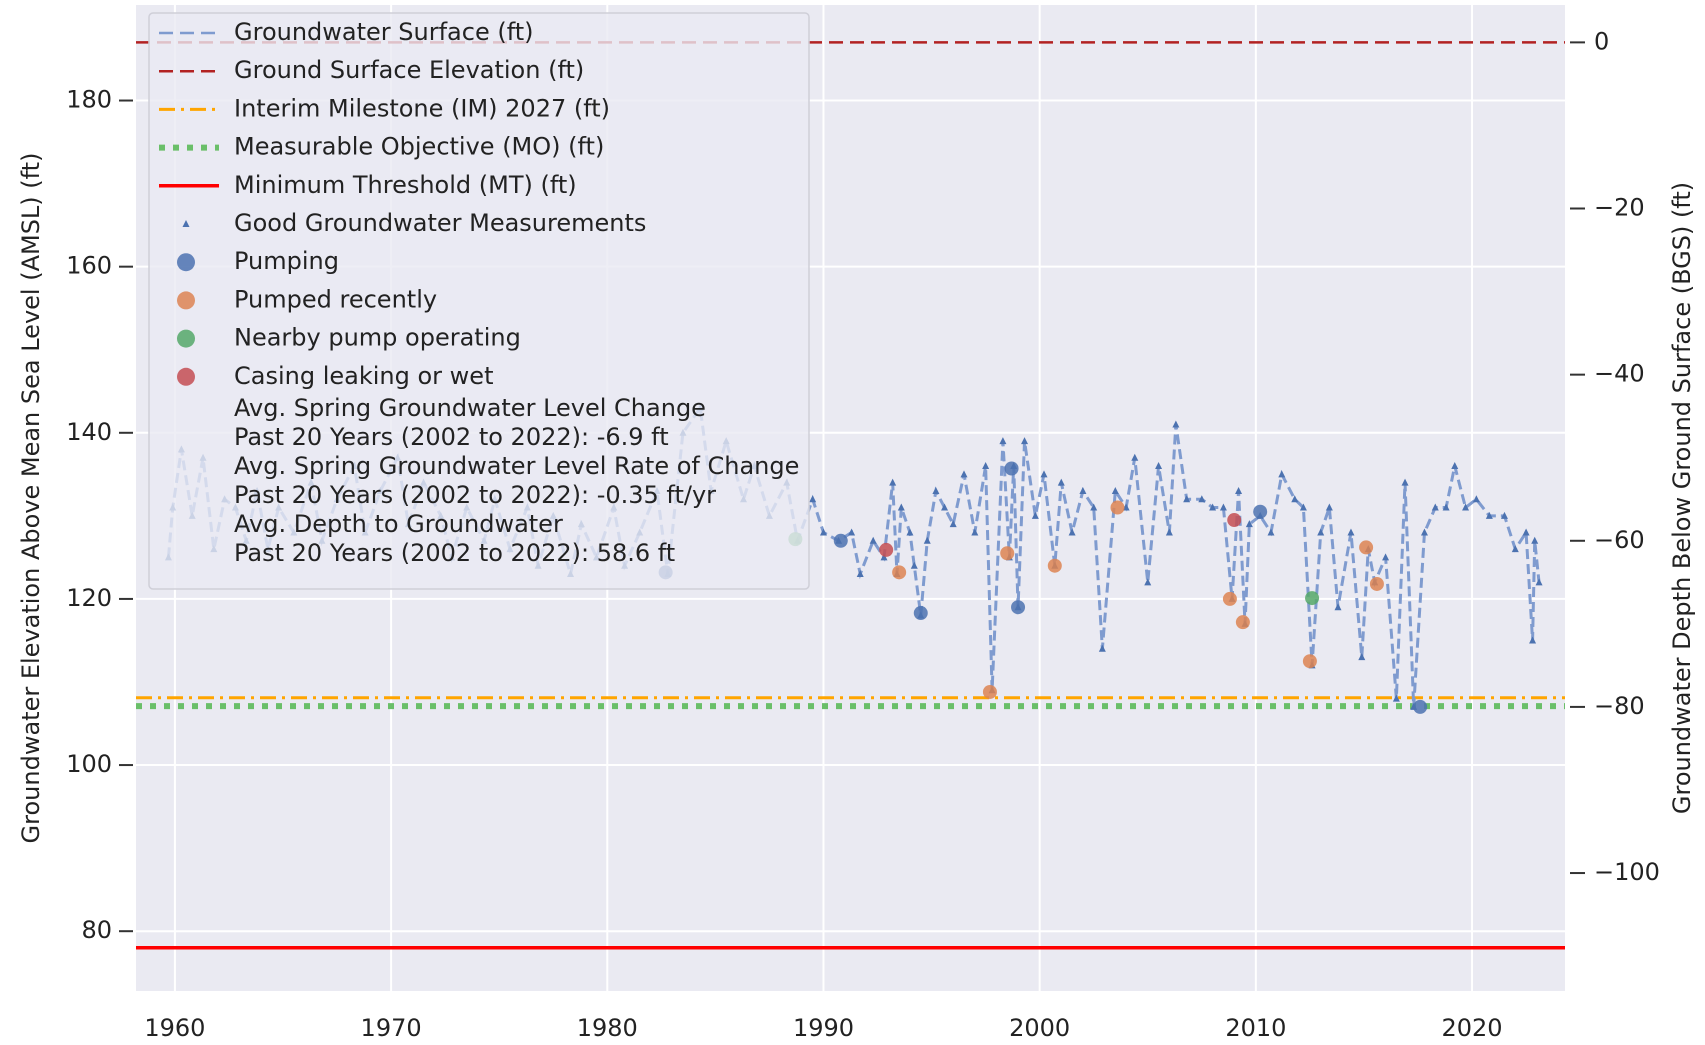 The image size is (1705, 1045). What do you see at coordinates (377, 338) in the screenshot?
I see `legend-label: Nearby pump operating` at bounding box center [377, 338].